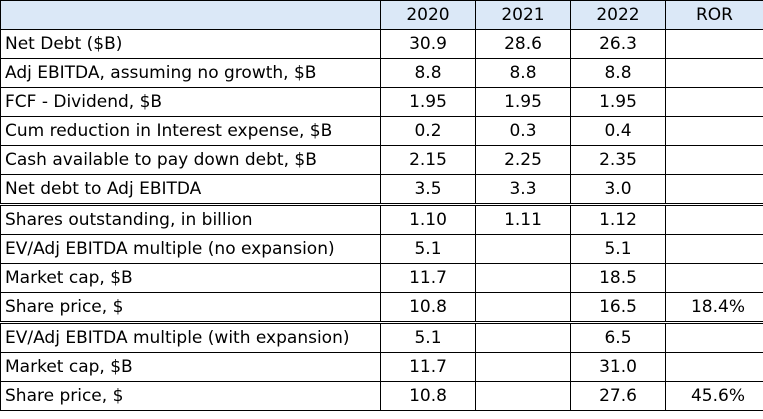  What do you see at coordinates (523, 160) in the screenshot?
I see `cell-2021: 2.25` at bounding box center [523, 160].